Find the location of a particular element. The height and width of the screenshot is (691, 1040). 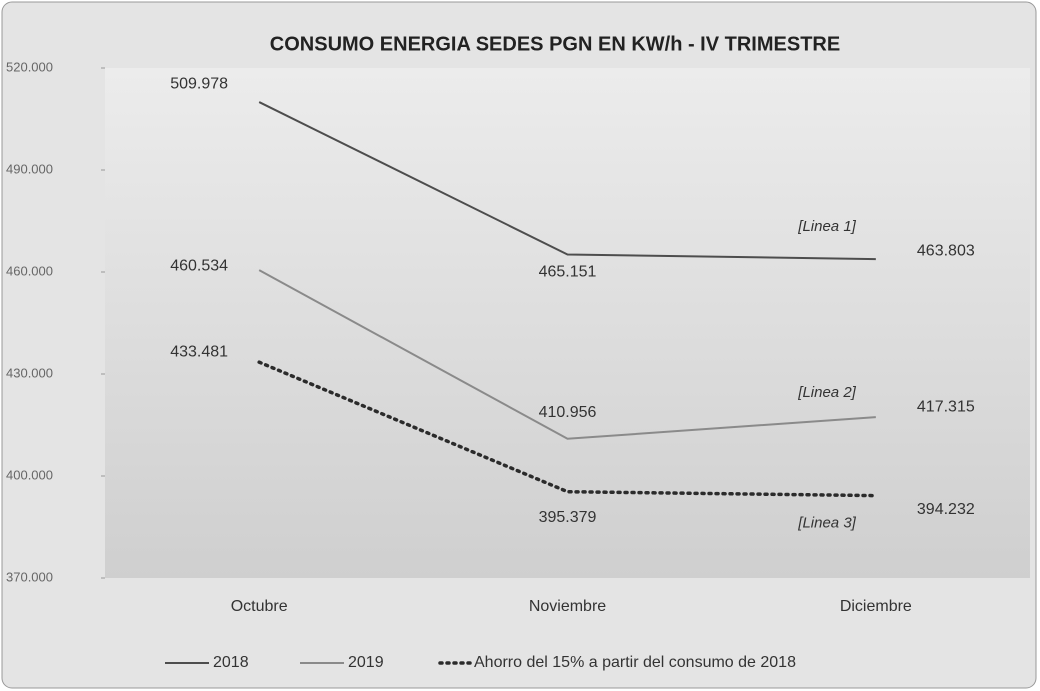

y-tick-label: 490.000 is located at coordinates (29, 168).